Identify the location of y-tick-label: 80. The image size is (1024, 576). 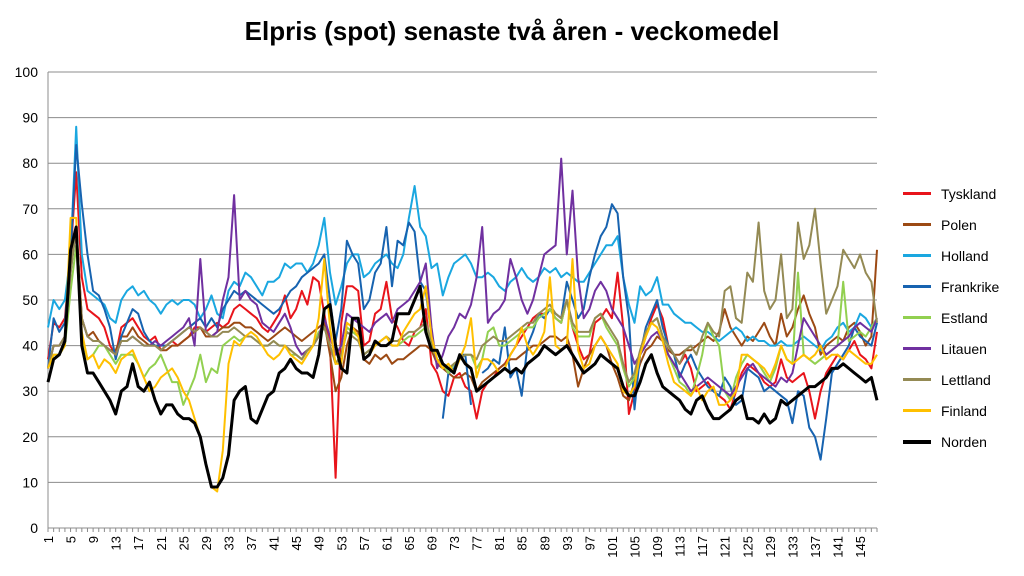
(30, 163).